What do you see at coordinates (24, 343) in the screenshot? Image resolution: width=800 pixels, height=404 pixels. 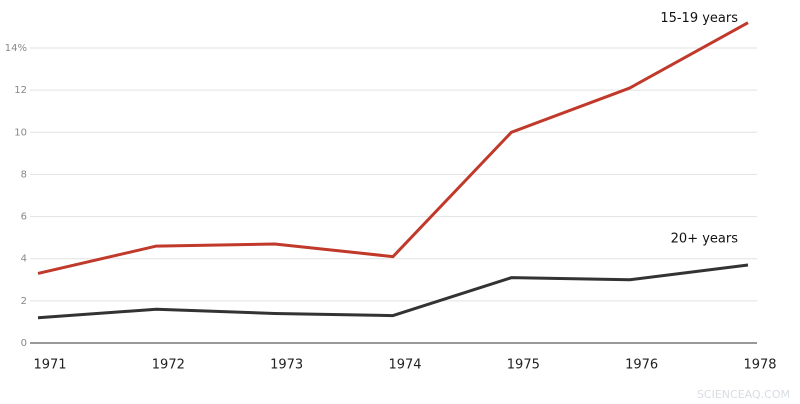 I see `y-tick-label: 0` at bounding box center [24, 343].